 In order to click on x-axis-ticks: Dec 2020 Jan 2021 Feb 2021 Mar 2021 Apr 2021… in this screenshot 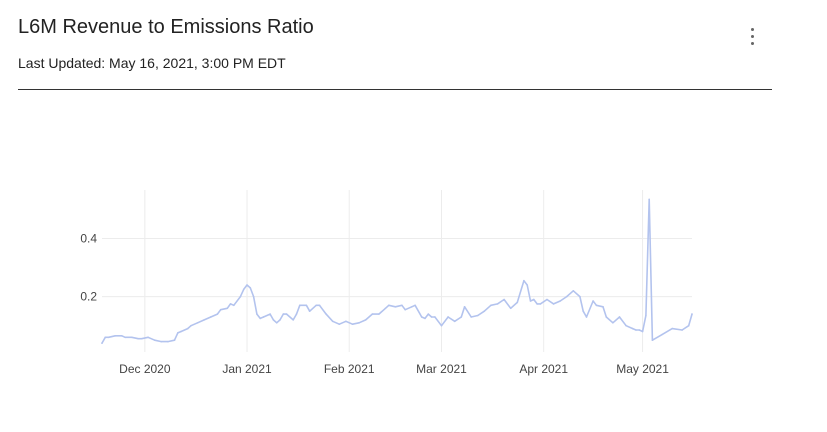, I will do `click(394, 369)`.